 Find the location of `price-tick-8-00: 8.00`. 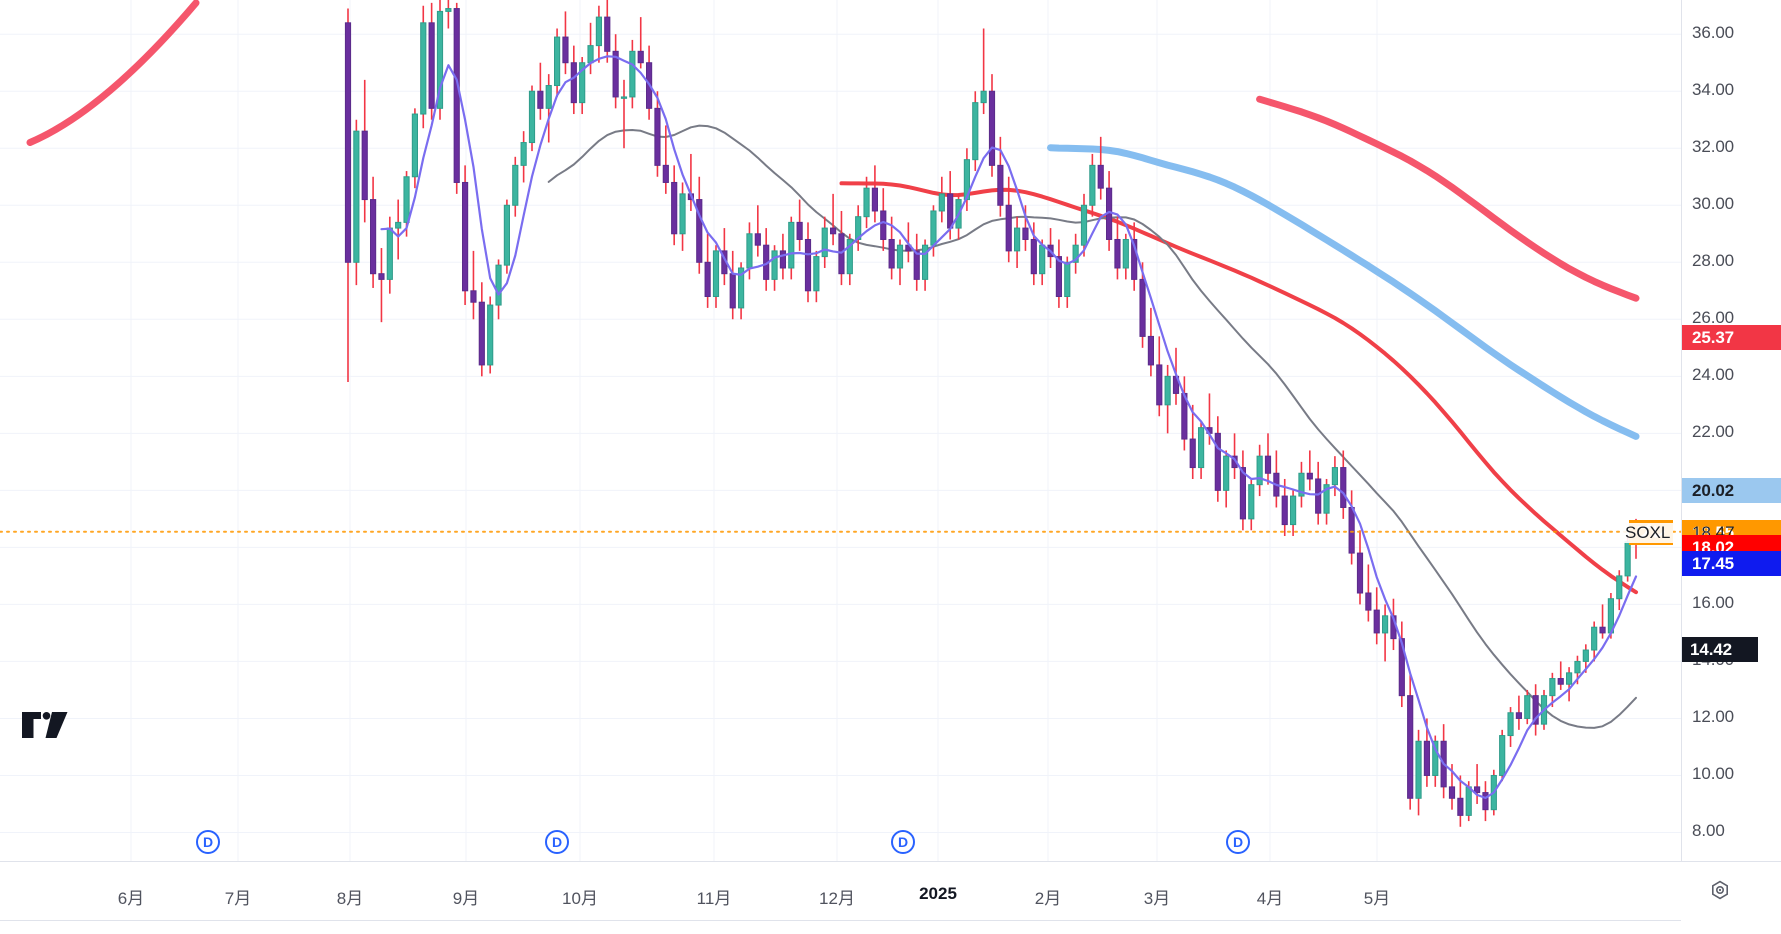

price-tick-8-00: 8.00 is located at coordinates (1708, 831).